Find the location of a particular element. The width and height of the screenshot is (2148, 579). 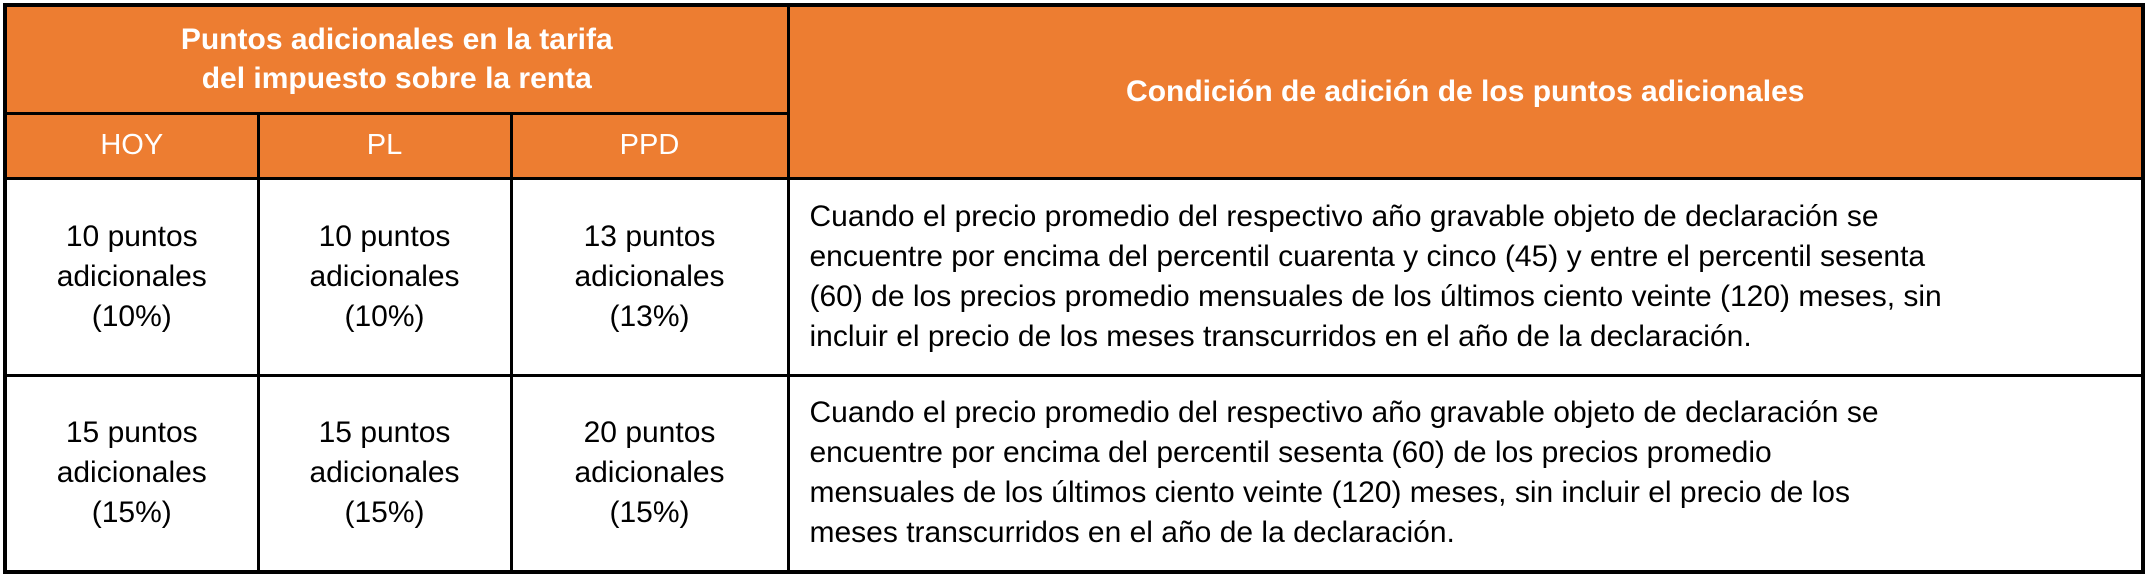

cell-row1-ppd: 13 puntos adicionales (13%) is located at coordinates (649, 277).